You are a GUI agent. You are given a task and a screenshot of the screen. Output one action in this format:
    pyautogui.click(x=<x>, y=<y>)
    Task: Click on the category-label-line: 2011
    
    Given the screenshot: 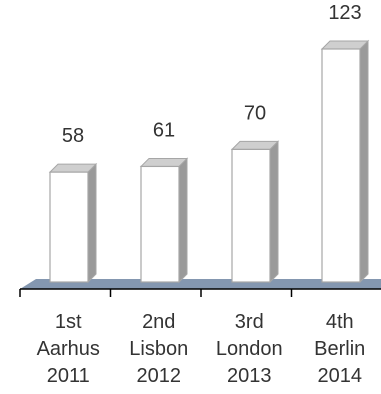 What is the action you would take?
    pyautogui.click(x=68, y=376)
    